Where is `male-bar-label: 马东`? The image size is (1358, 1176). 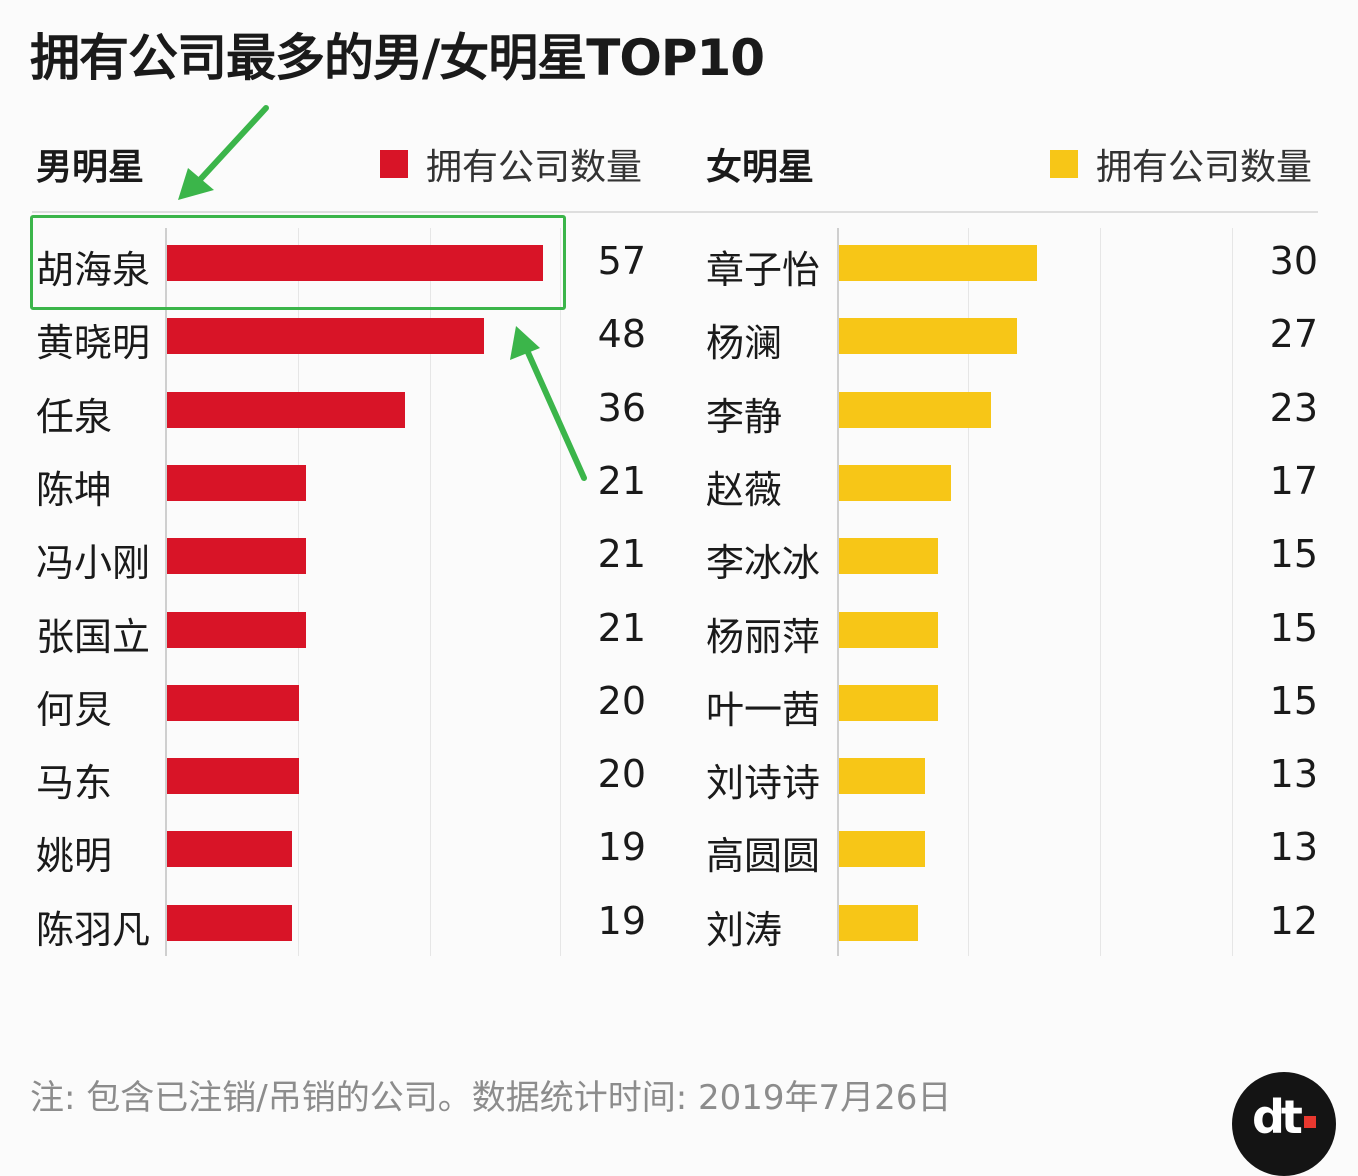 male-bar-label: 马东 is located at coordinates (74, 783).